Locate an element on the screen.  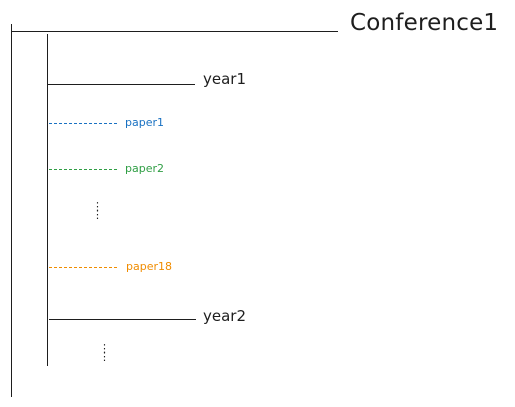
root-connector-line is located at coordinates (175, 31).